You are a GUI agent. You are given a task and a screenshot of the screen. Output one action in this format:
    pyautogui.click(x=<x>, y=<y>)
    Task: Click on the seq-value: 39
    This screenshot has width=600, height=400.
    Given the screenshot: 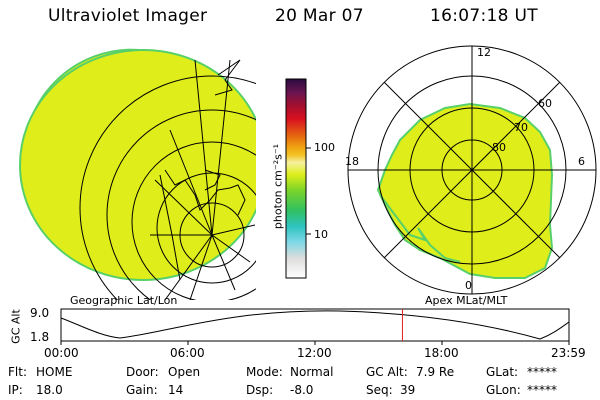 What is the action you would take?
    pyautogui.click(x=408, y=390)
    